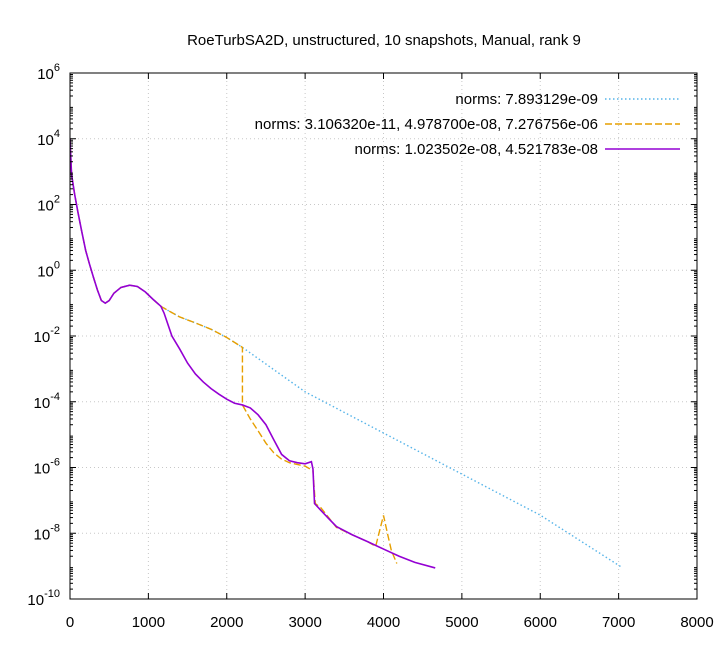  I want to click on x-tick-label: 3000, so click(304, 622).